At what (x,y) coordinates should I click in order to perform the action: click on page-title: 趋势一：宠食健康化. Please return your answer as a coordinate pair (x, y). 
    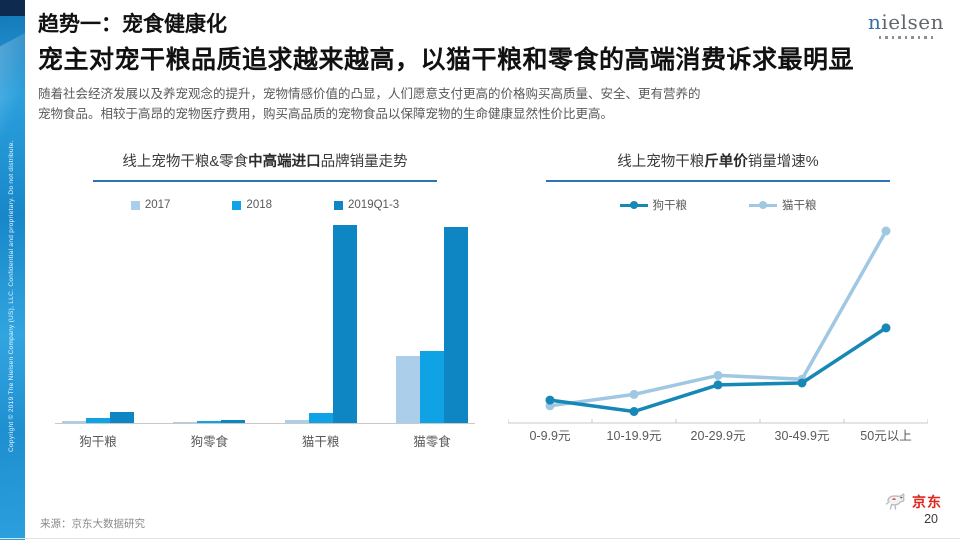
    Looking at the image, I should click on (132, 24).